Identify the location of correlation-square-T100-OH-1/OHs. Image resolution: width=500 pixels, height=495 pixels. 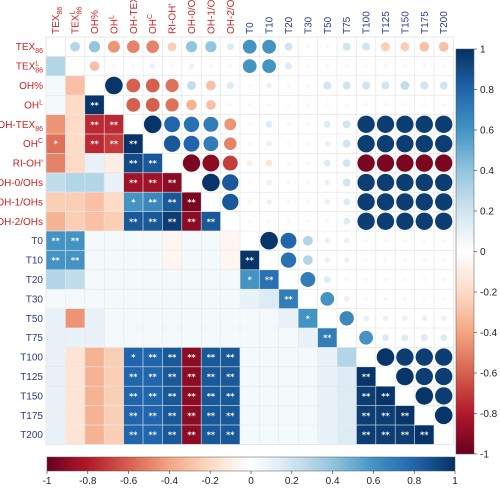
(211, 357).